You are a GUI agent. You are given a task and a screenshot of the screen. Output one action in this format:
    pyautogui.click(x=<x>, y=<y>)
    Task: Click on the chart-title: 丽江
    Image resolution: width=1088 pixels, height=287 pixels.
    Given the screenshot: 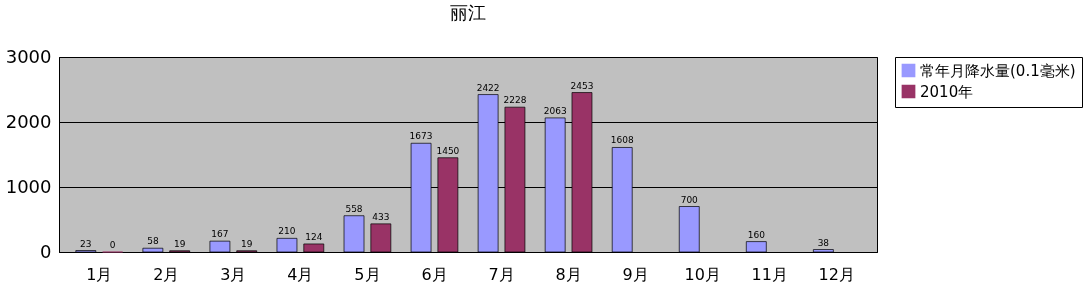 What is the action you would take?
    pyautogui.click(x=468, y=12)
    